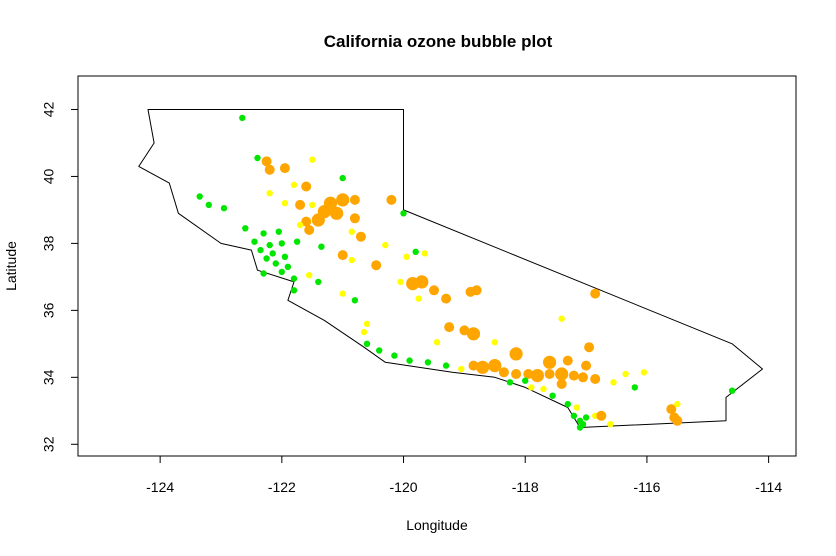  I want to click on x-axis: -124 -122 -120 -118 -116 -114, so click(464, 475).